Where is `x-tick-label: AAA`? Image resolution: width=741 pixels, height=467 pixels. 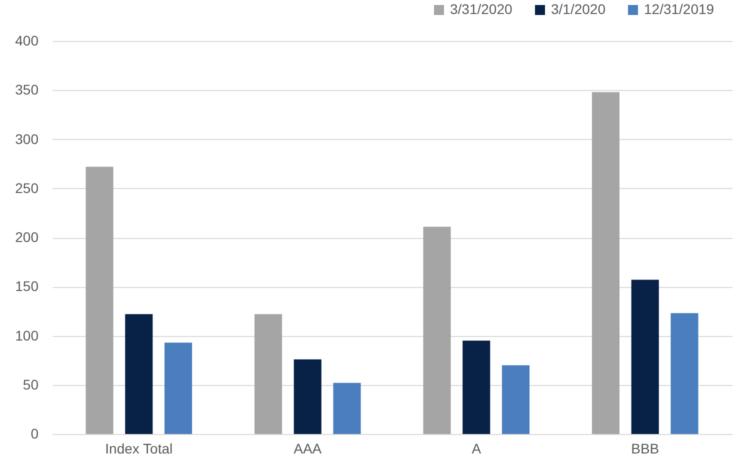
x-tick-label: AAA is located at coordinates (308, 448).